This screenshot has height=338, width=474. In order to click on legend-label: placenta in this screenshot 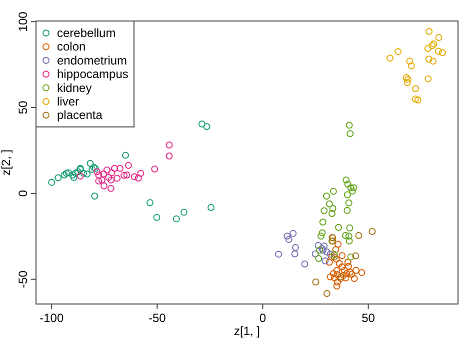, I will do `click(80, 115)`.